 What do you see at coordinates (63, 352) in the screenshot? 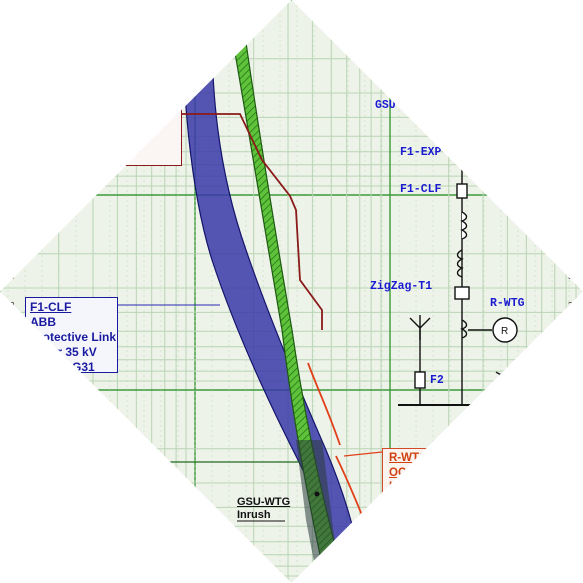
I see `clf-info-line3: Other 35 kV` at bounding box center [63, 352].